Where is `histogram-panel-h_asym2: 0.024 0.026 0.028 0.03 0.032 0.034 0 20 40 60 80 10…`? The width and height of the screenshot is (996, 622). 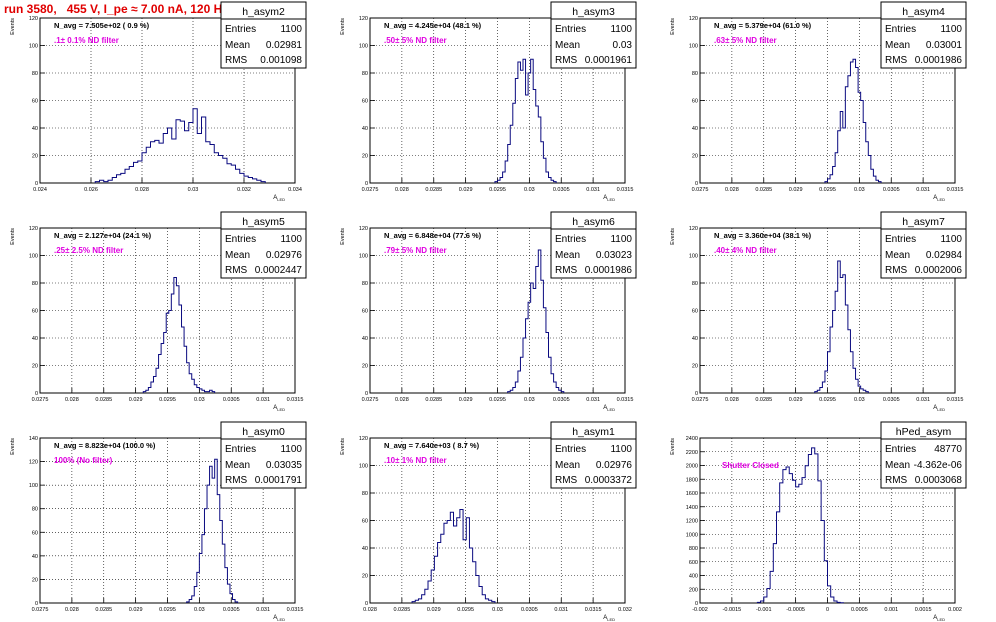 histogram-panel-h_asym2: 0.024 0.026 0.028 0.03 0.032 0.034 0 20 40 60 80 10… is located at coordinates (158, 101).